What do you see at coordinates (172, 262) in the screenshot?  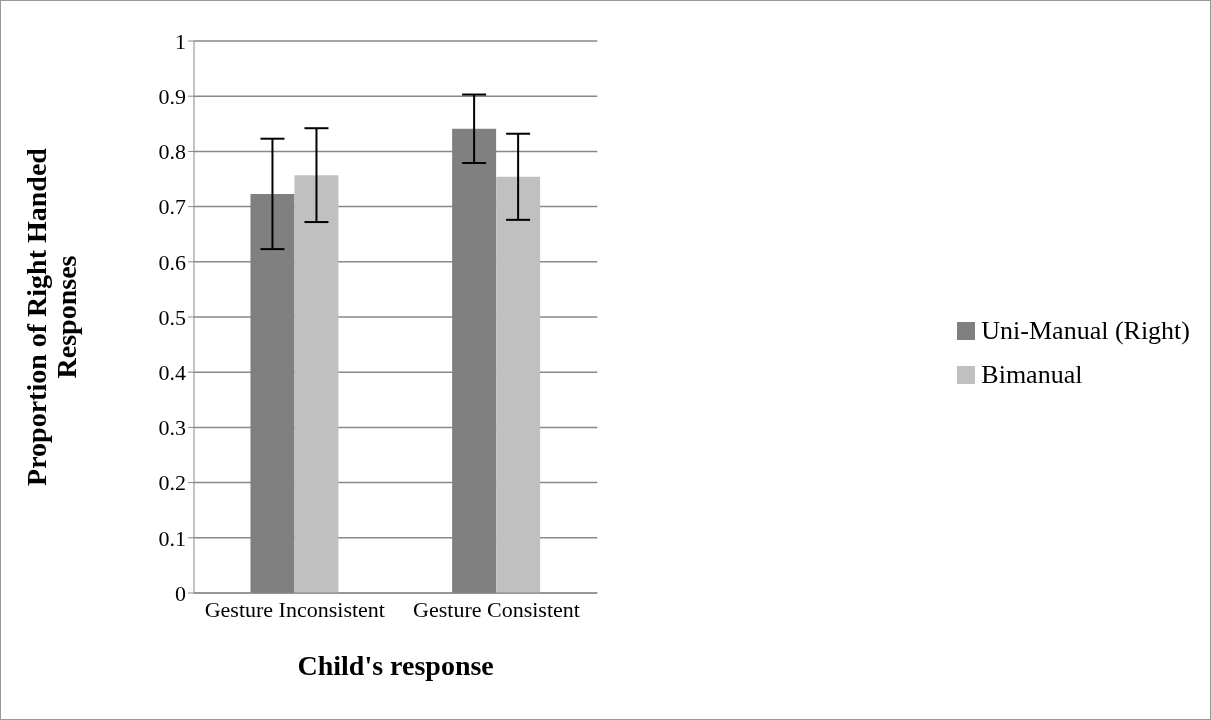 I see `y-tick-label: 0.6` at bounding box center [172, 262].